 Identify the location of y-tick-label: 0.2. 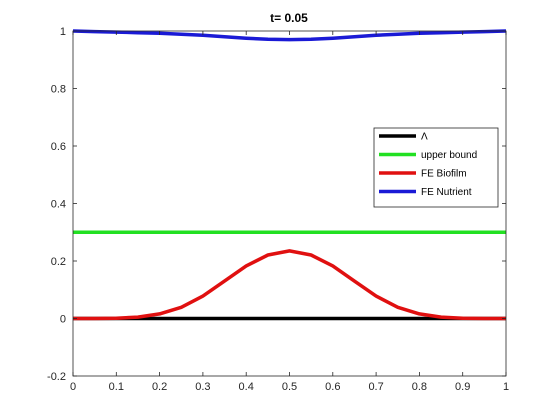
(58, 262).